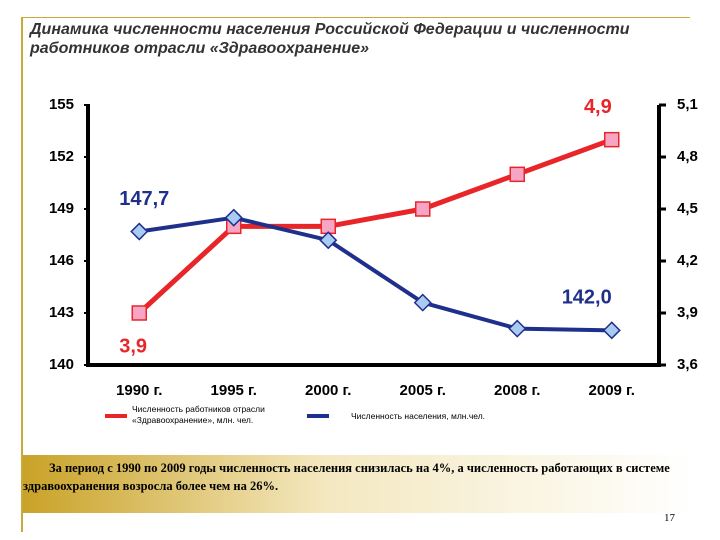 Image resolution: width=720 pixels, height=540 pixels. Describe the element at coordinates (669, 518) in the screenshot. I see `page-number: 17` at that location.